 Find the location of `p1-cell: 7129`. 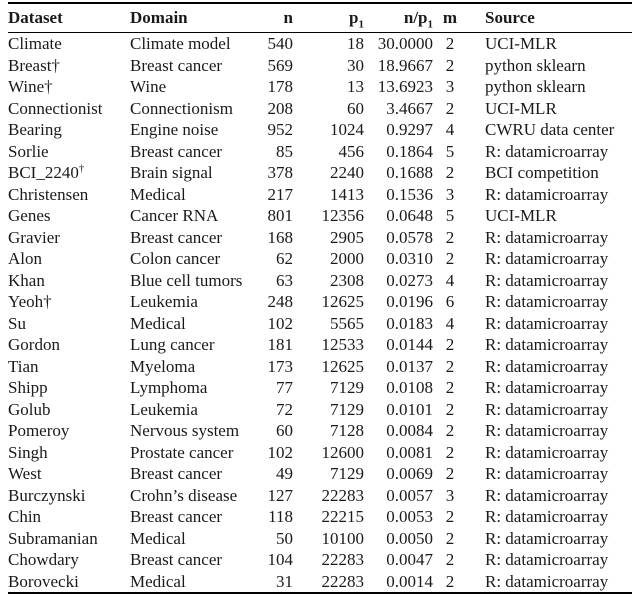

p1-cell: 7129 is located at coordinates (347, 473).